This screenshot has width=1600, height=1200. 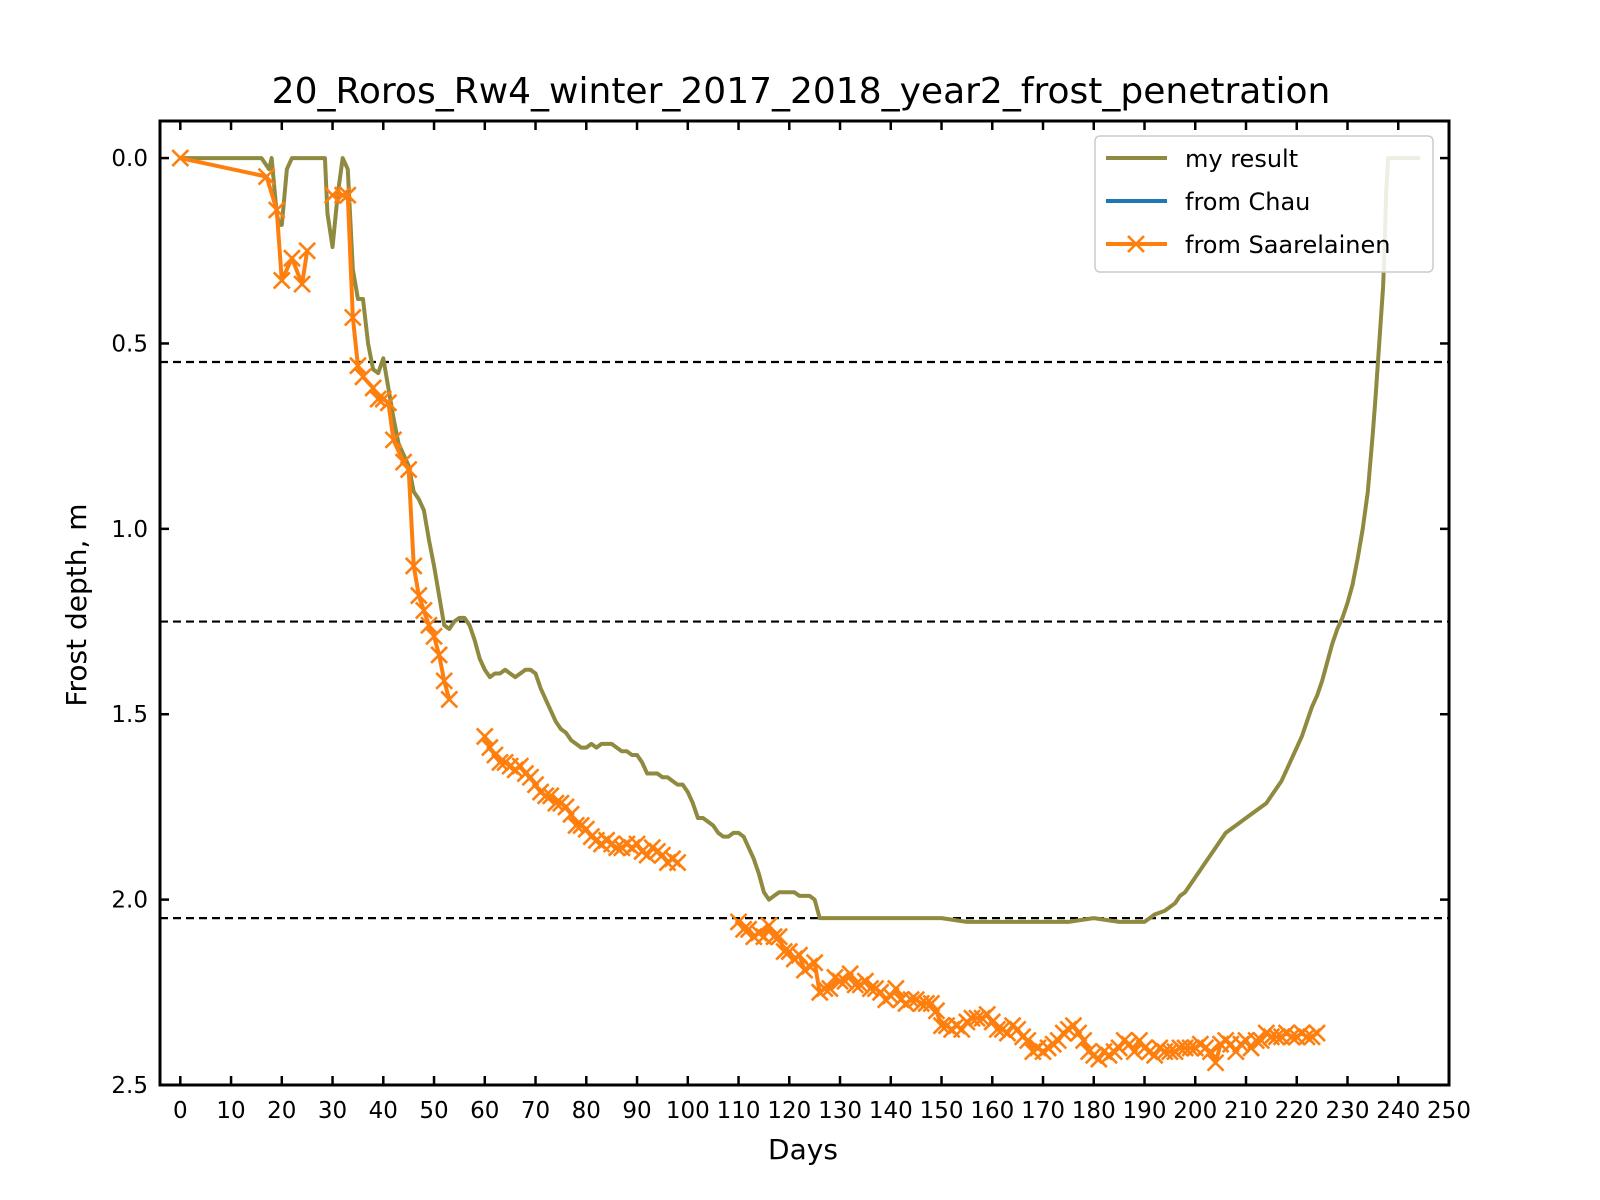 I want to click on x-tick-label: 190, so click(x=1145, y=1111).